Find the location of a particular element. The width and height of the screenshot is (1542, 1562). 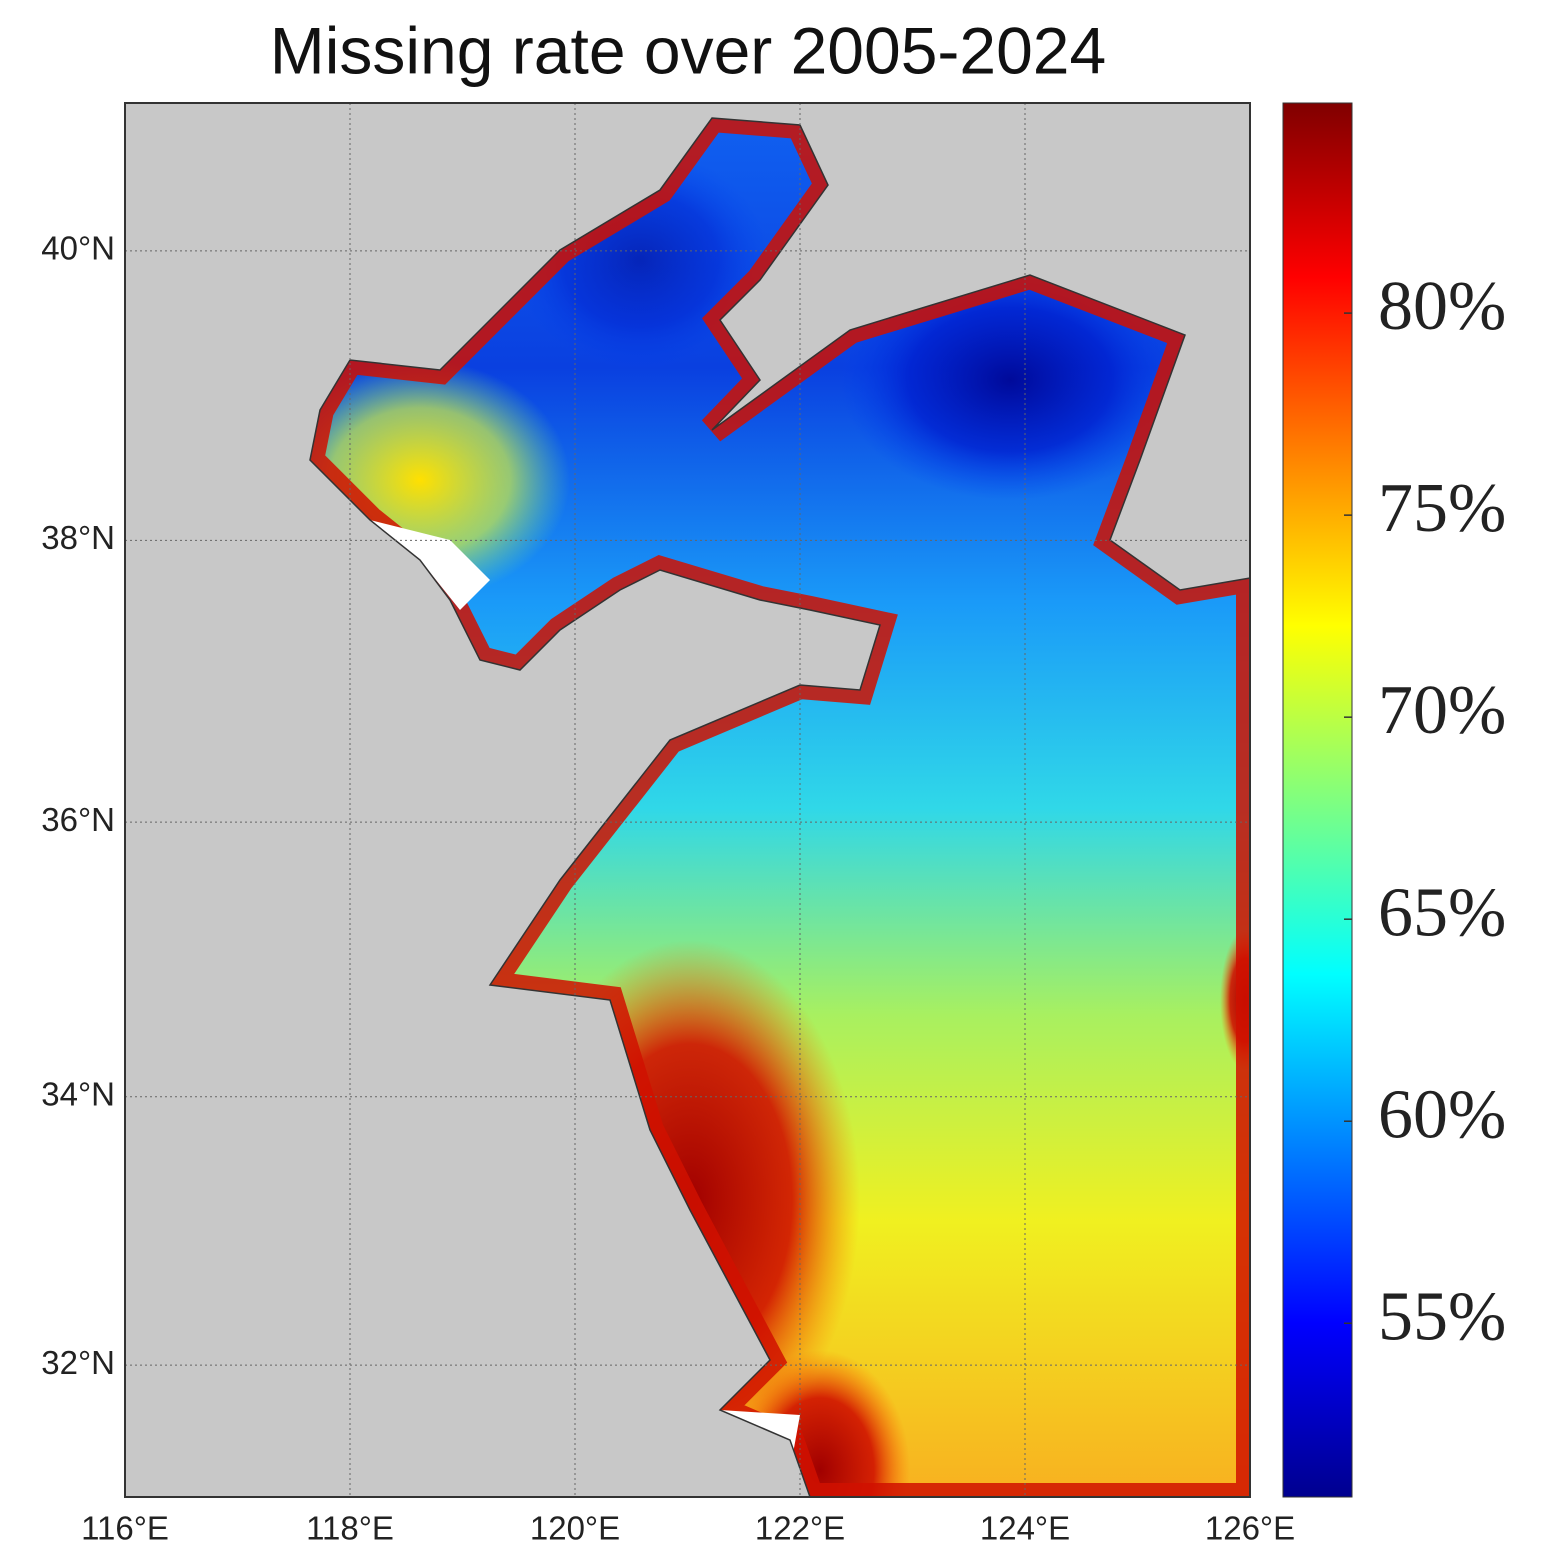

colorbar-tick-label: 75% is located at coordinates (1442, 508).